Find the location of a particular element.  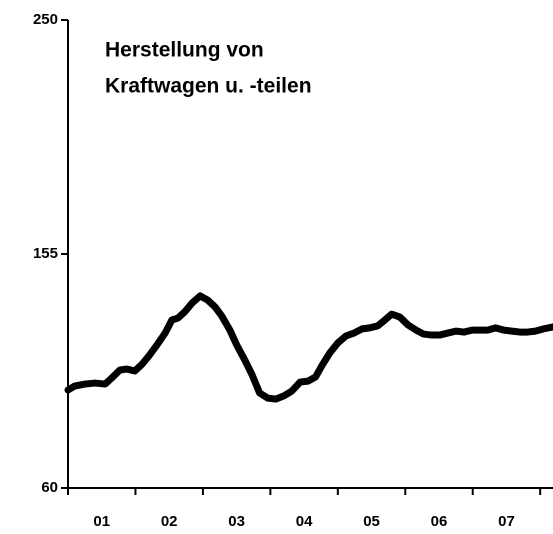

y-tick-label: 60 is located at coordinates (49, 487).